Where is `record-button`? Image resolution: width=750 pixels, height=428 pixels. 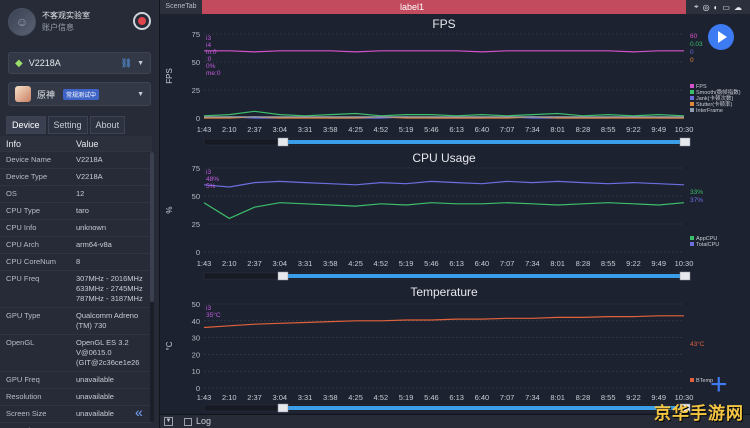
record-button is located at coordinates (142, 21).